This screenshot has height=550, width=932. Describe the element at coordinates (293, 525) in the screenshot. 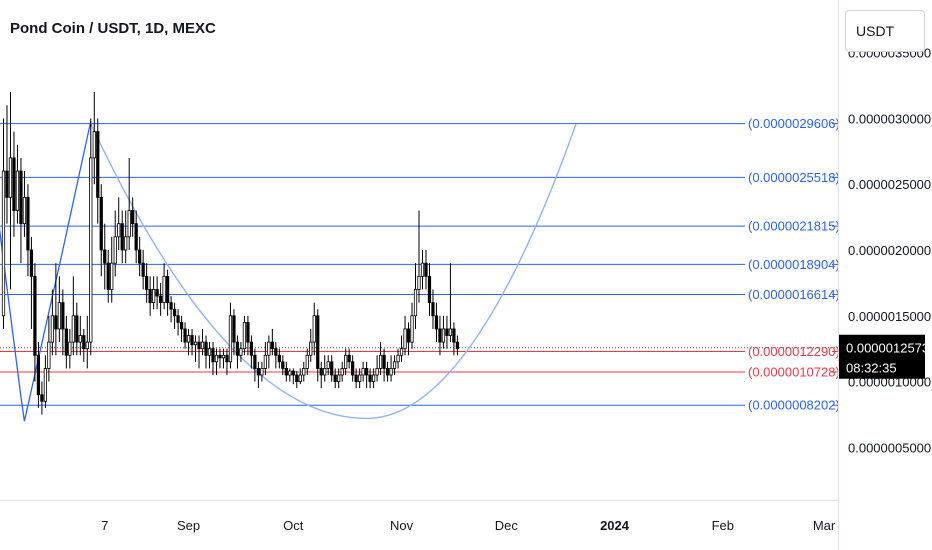

I see `x-tick-label: Oct` at that location.